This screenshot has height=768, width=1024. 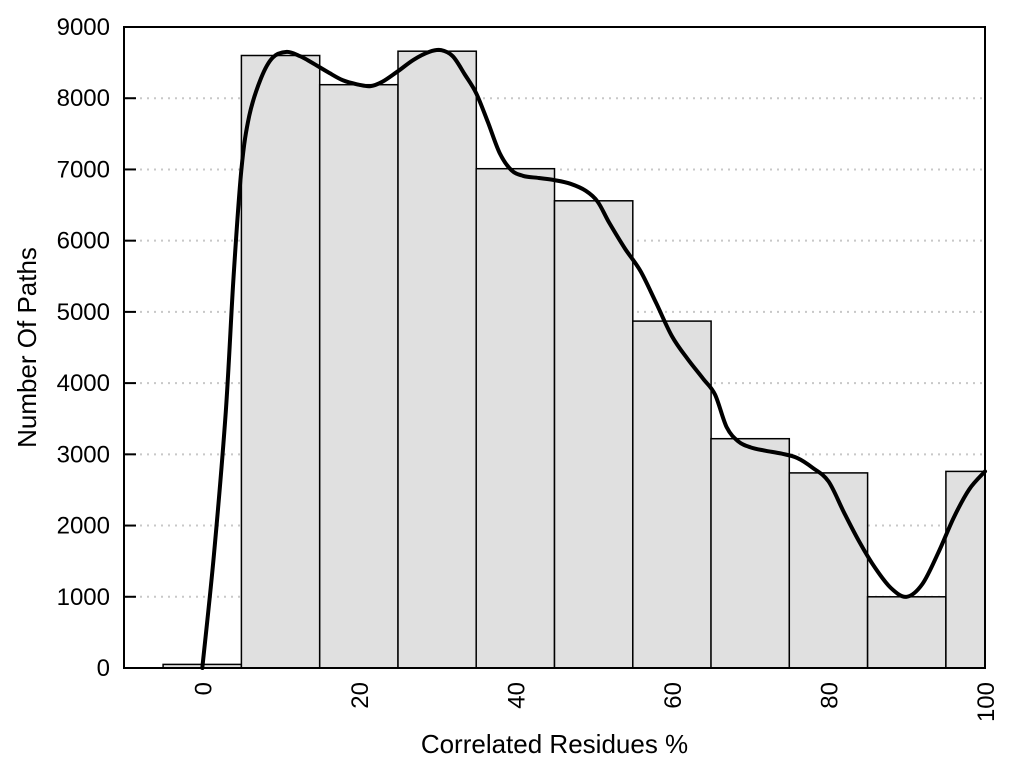 I want to click on y-axis-tick-labels: 0 1000 2000 3000 4000 5000 6000 7000 8000 9000, so click(x=83, y=348).